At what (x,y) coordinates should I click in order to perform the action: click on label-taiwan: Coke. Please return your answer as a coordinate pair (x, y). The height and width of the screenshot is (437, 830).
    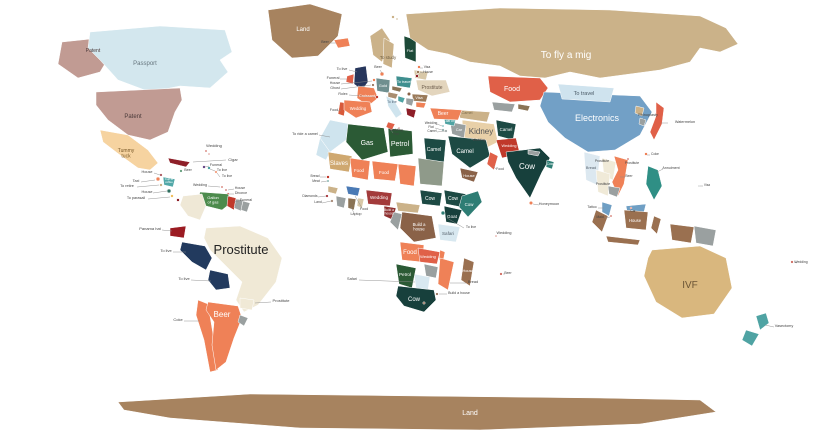
    Looking at the image, I should click on (655, 154).